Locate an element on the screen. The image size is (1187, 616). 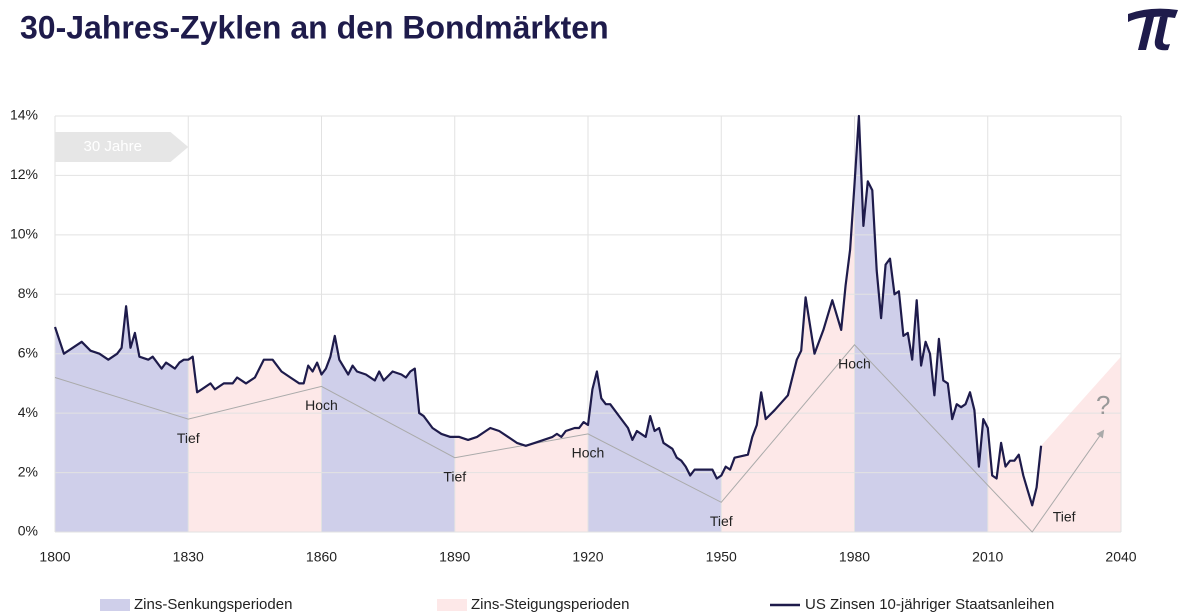
span-arrow is located at coordinates (122, 147).